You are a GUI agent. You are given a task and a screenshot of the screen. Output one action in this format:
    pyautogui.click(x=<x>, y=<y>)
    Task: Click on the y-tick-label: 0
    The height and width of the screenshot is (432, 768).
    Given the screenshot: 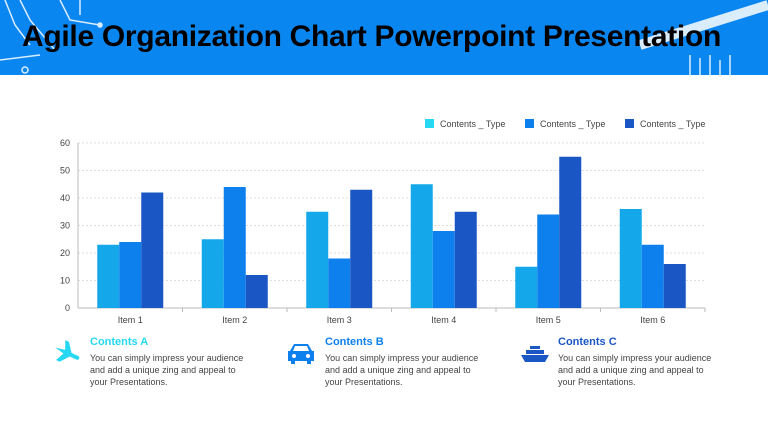 What is the action you would take?
    pyautogui.click(x=67, y=308)
    